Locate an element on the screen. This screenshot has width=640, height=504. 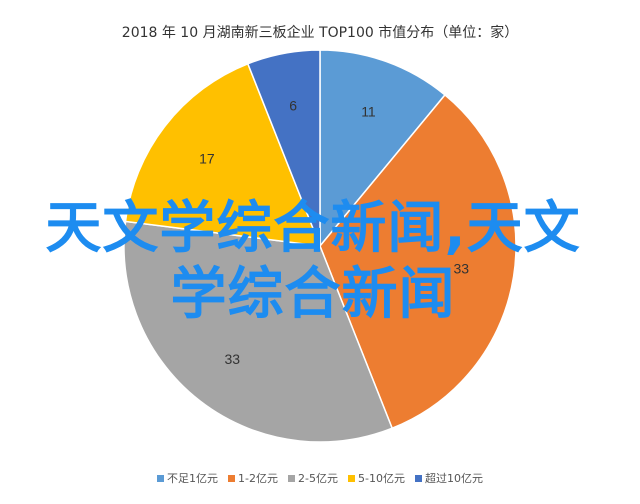
legend-item-3: 2-5亿元 is located at coordinates (313, 478).